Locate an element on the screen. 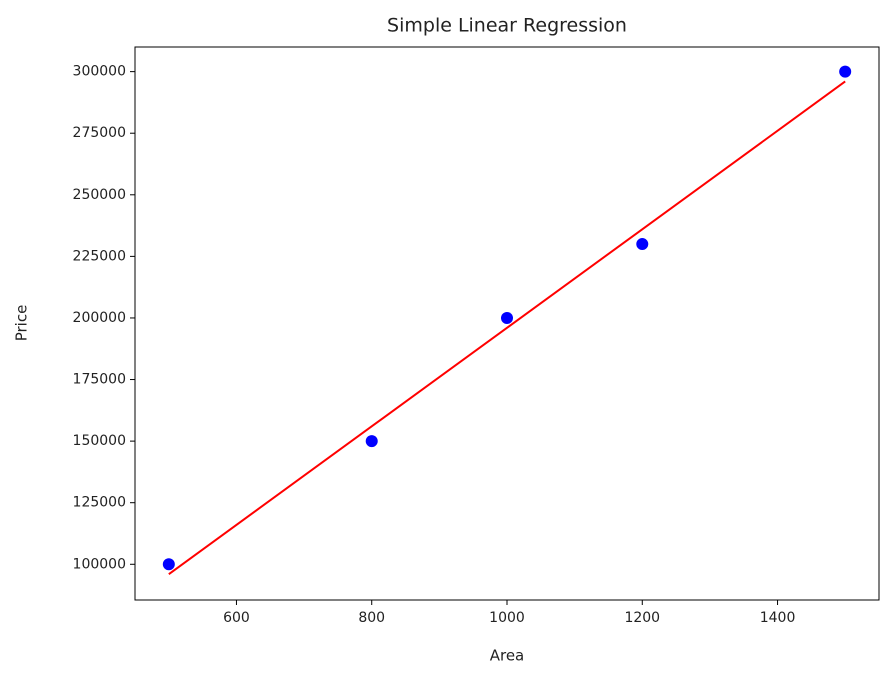  y-tick-label: 300000 is located at coordinates (99, 72).